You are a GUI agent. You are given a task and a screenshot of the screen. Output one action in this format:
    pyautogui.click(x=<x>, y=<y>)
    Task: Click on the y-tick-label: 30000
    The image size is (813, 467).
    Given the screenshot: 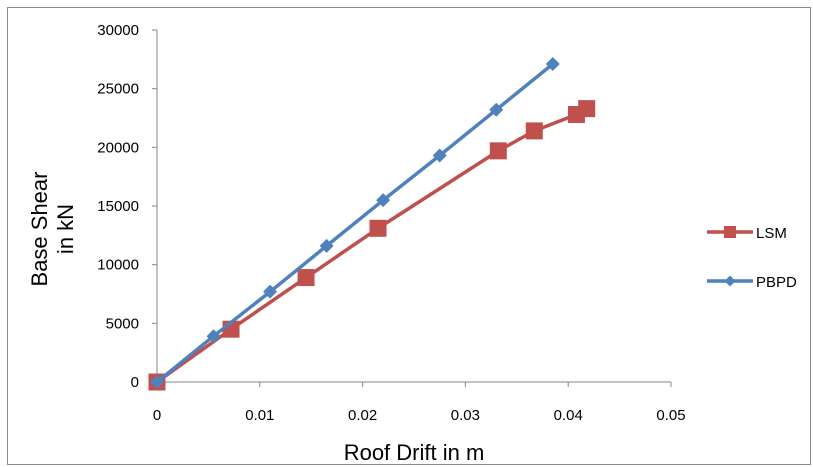 What is the action you would take?
    pyautogui.click(x=118, y=30)
    